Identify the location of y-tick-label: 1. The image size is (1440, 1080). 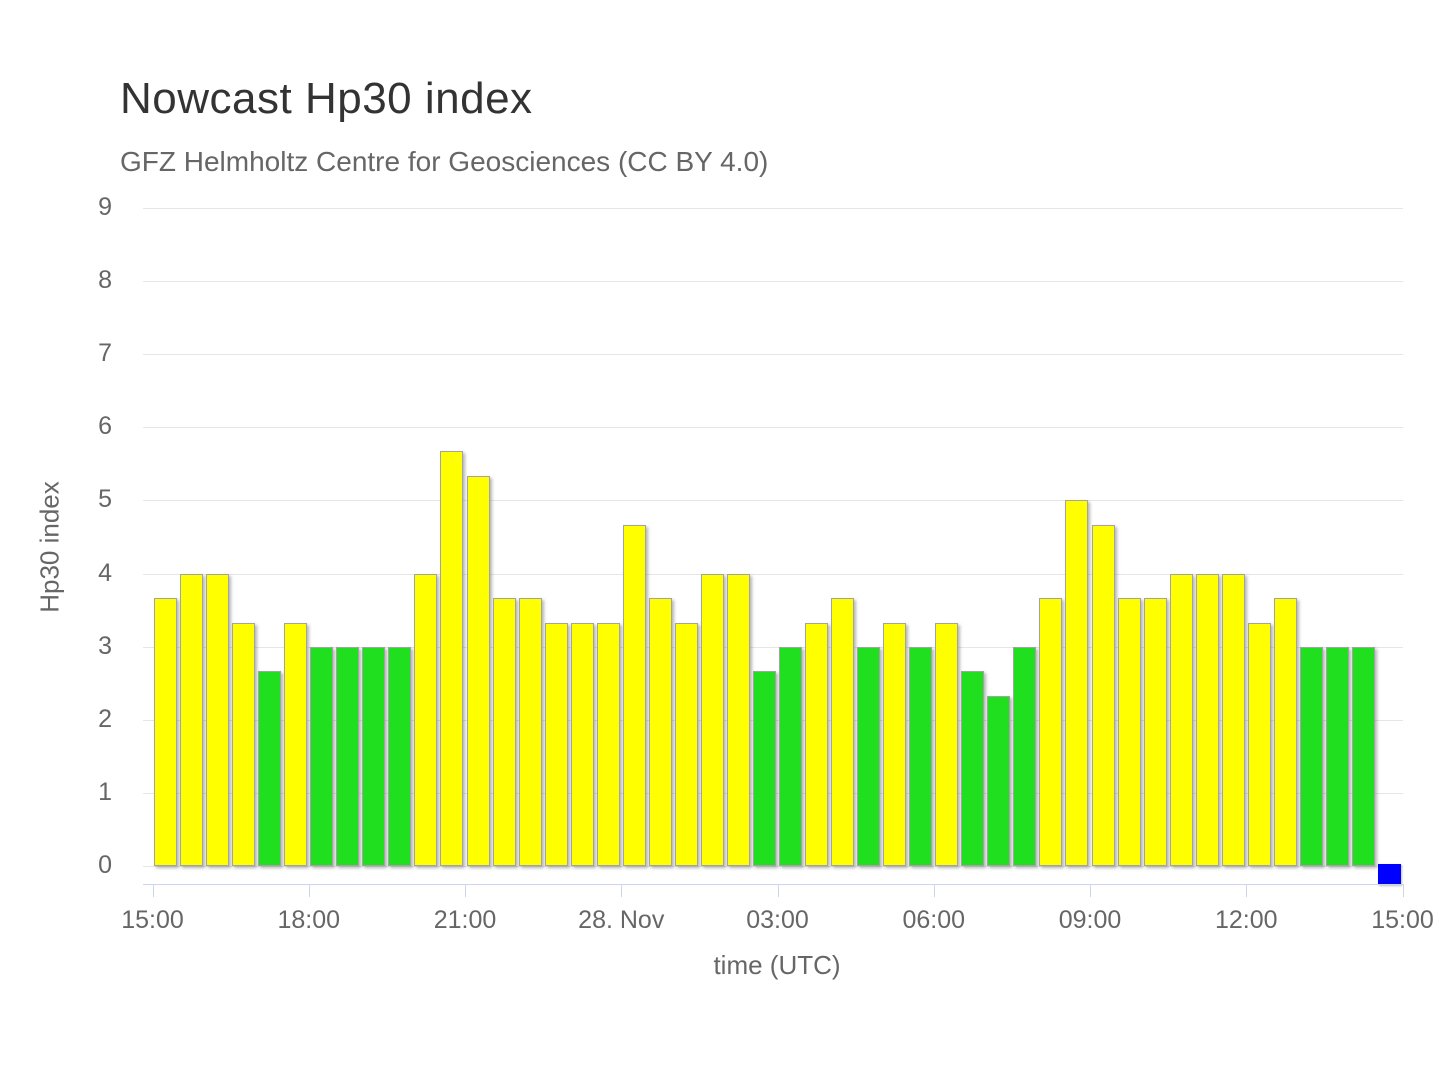
(105, 791).